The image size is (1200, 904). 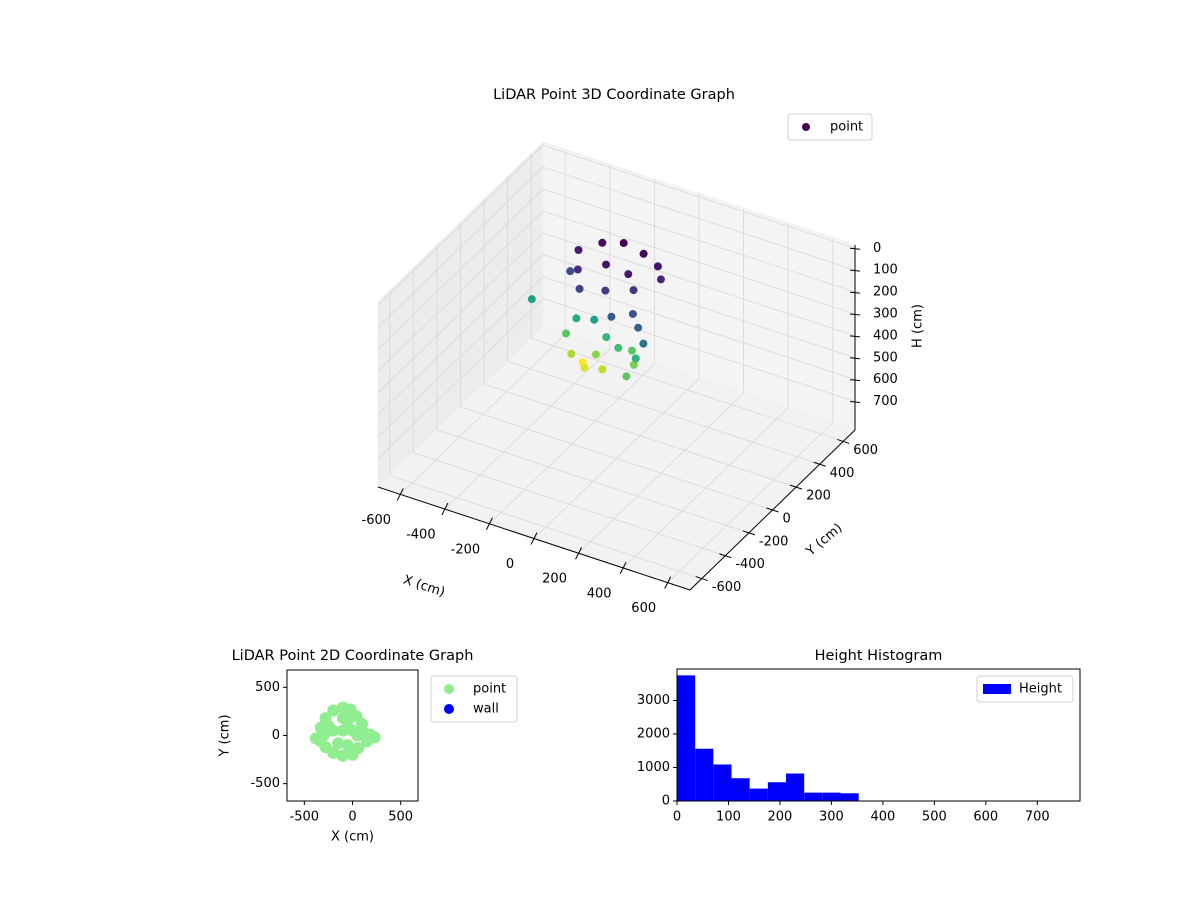 I want to click on x-tick-label: -200, so click(x=466, y=549).